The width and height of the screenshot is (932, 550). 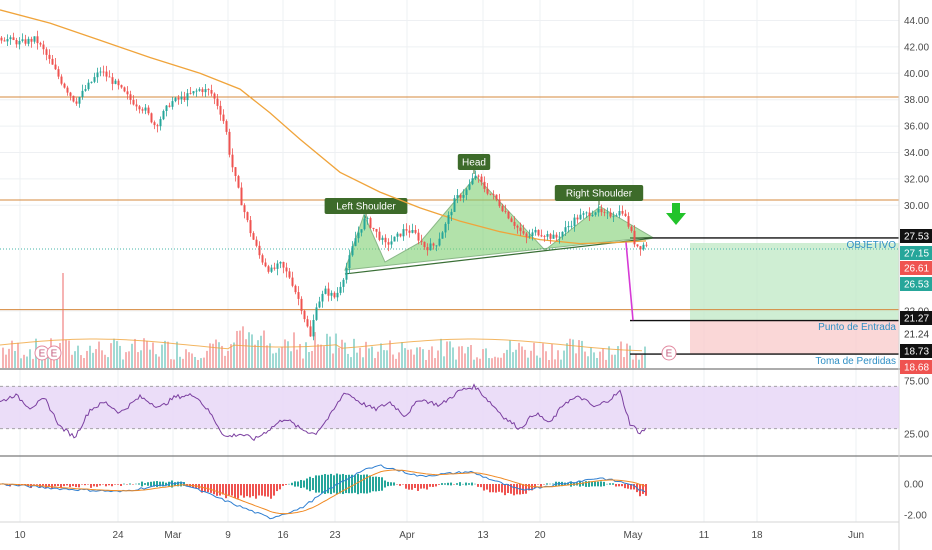 I want to click on macd-indicator-pane: 0.00 -2.00, so click(x=463, y=493).